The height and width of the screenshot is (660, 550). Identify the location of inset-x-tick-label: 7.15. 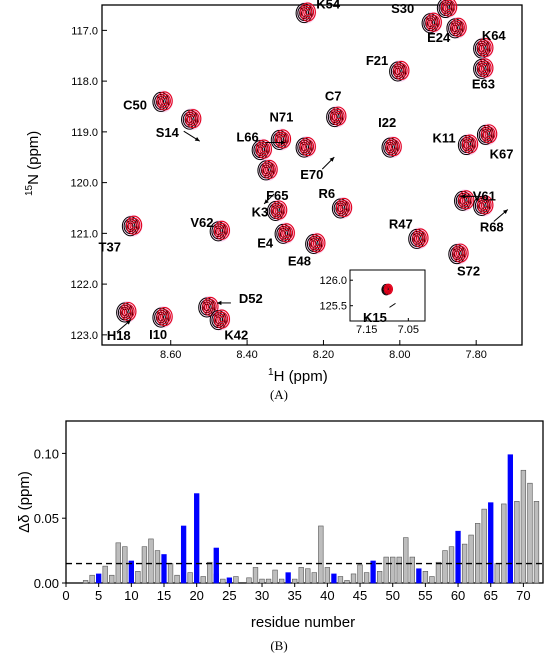
(366, 330).